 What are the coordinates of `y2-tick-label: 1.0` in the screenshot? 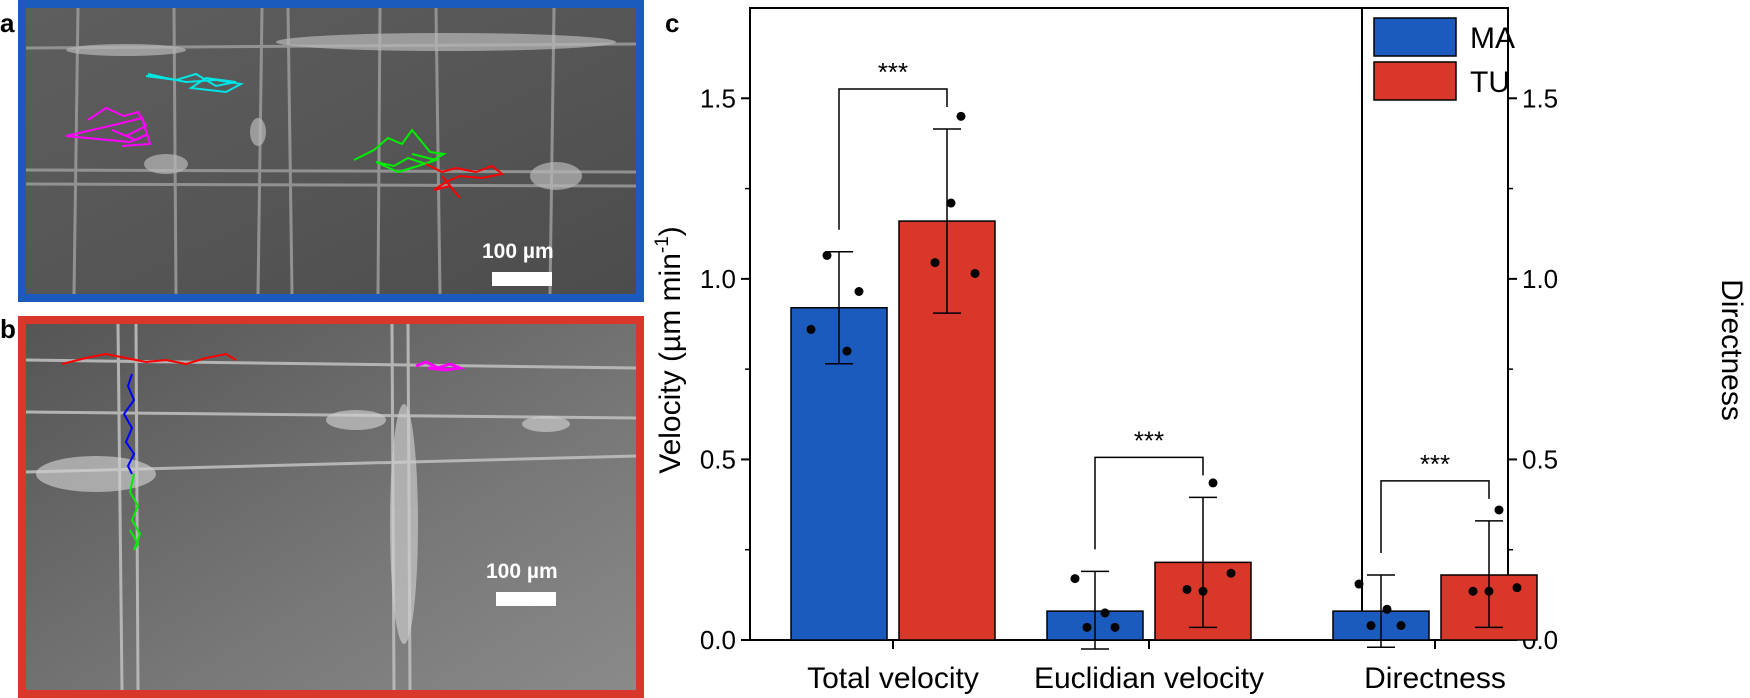 It's located at (1540, 279).